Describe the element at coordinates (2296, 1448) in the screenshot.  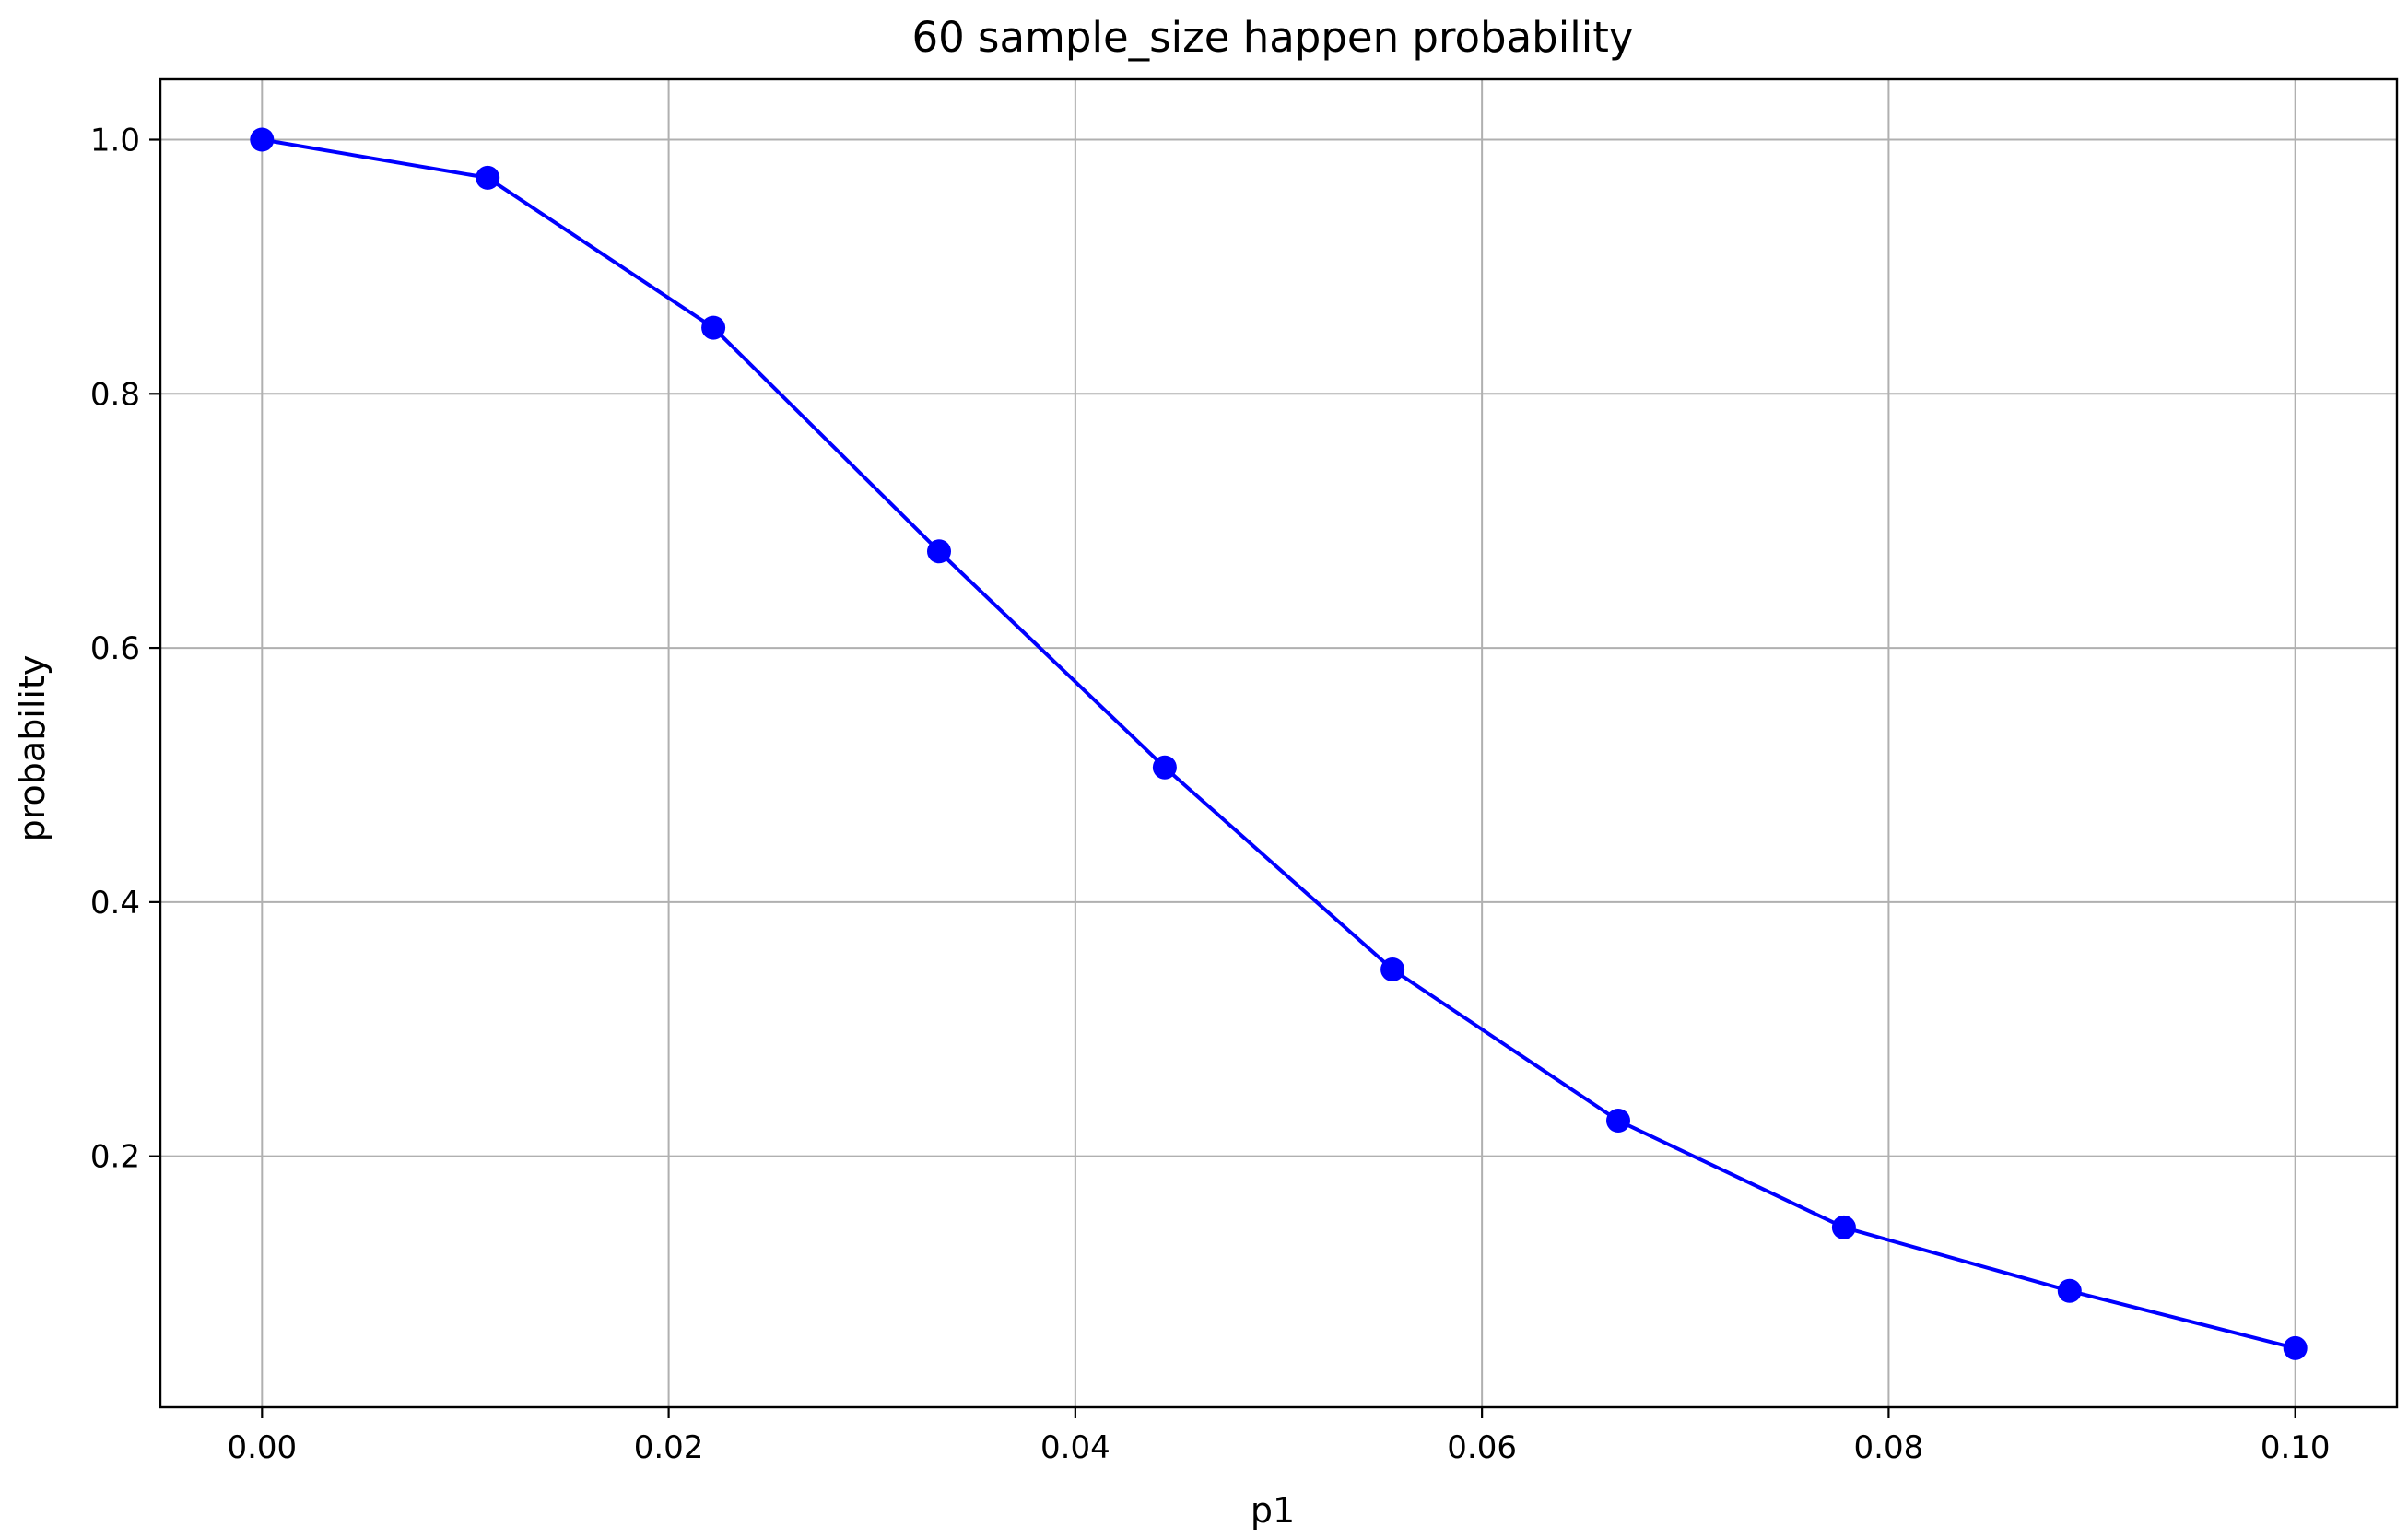
I see `x-tick-label: 0.10` at that location.